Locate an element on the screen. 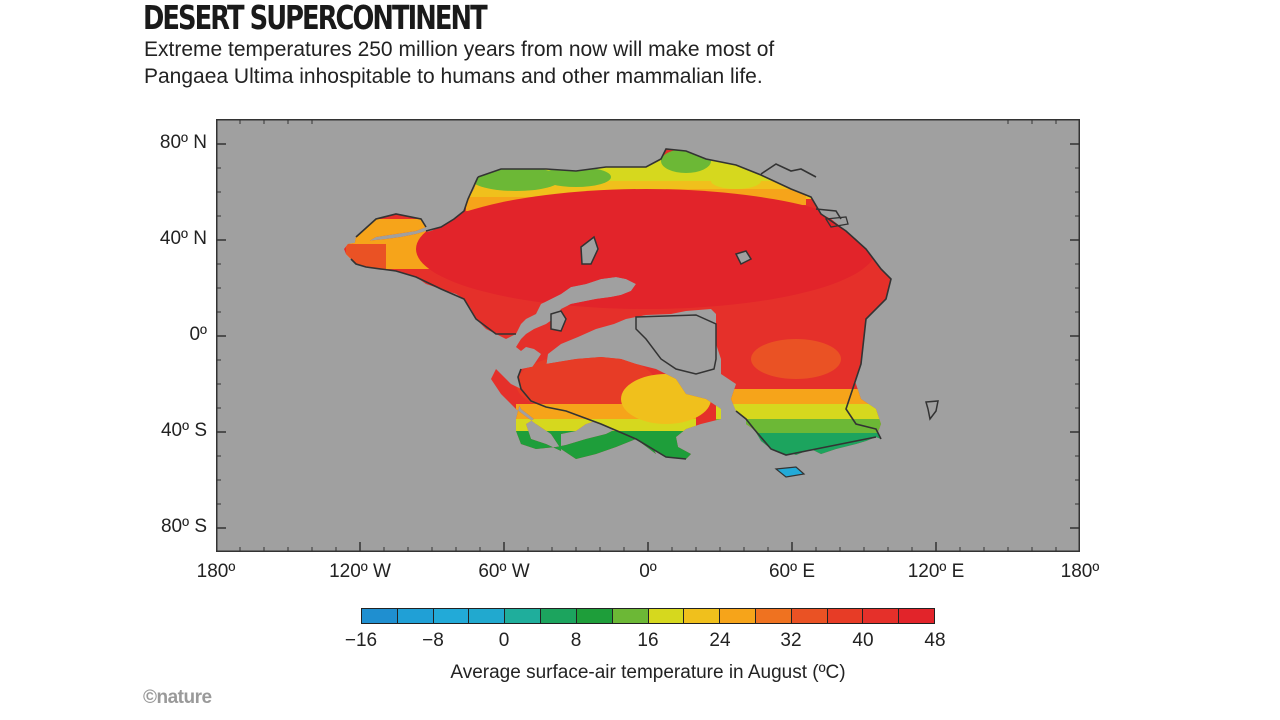 The width and height of the screenshot is (1280, 720). chart-title: DESERT SUPERCONTINENT is located at coordinates (315, 18).